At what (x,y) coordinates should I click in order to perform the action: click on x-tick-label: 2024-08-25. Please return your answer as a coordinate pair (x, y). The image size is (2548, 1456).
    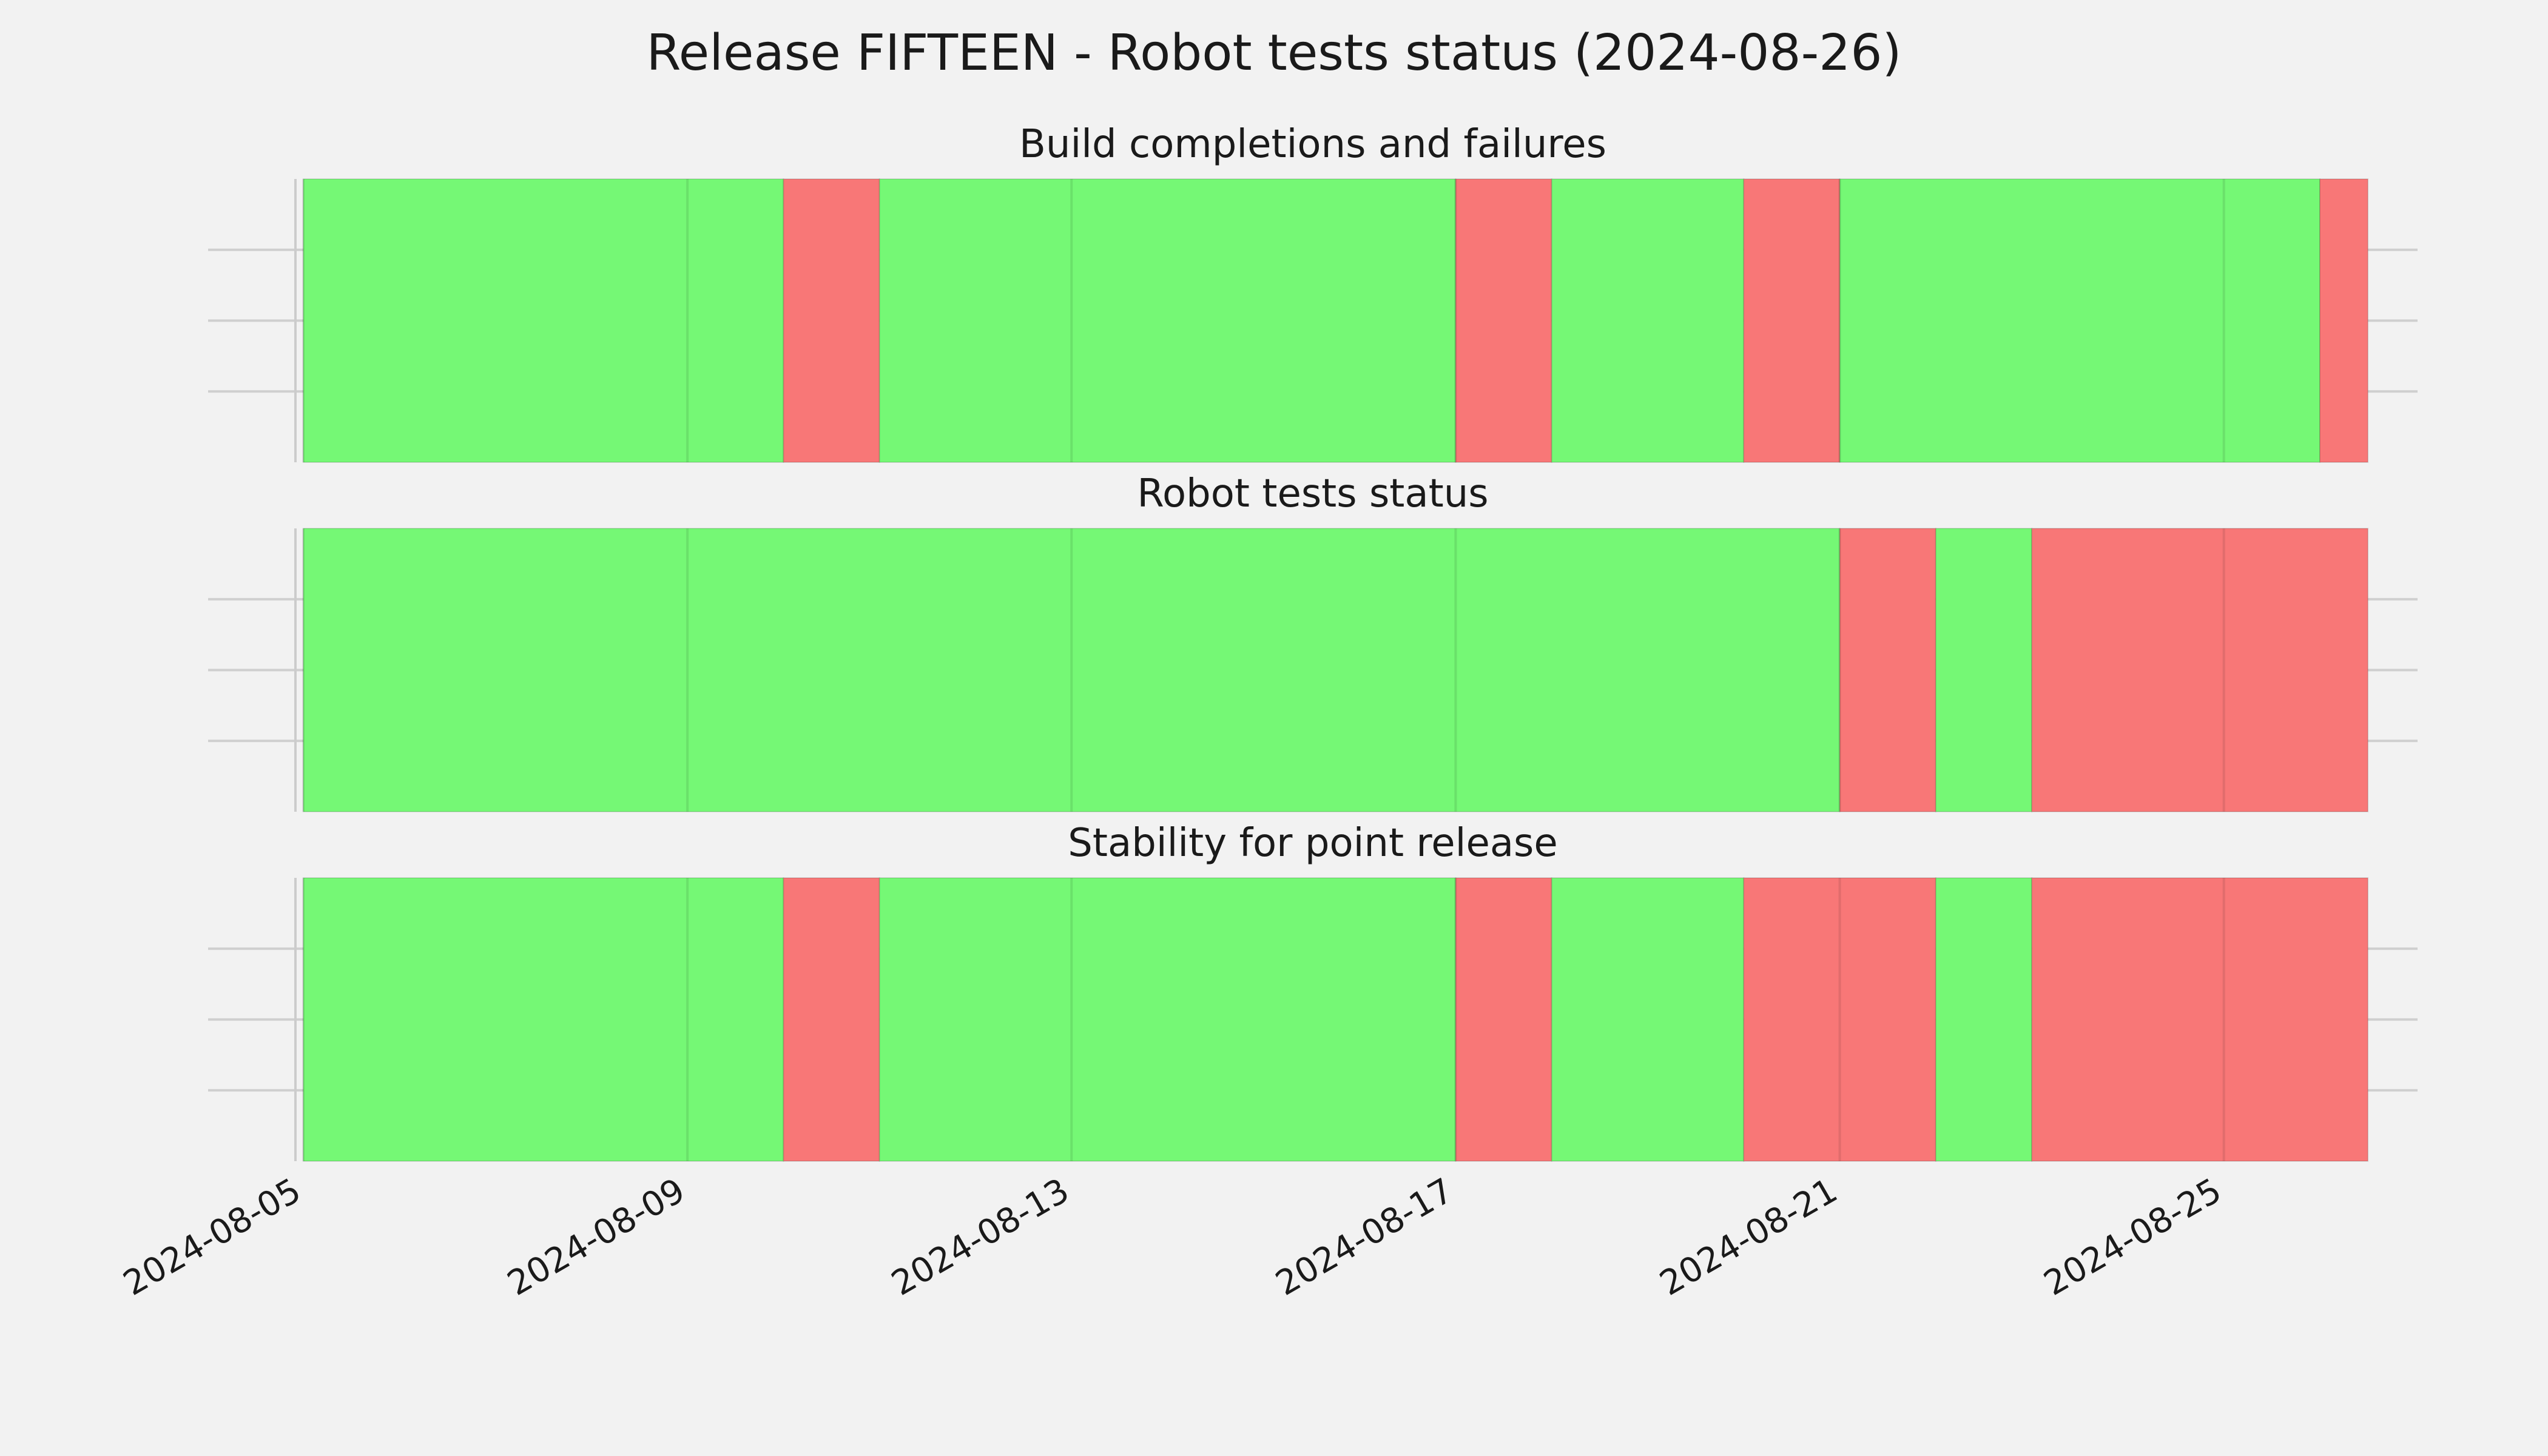
    Looking at the image, I should click on (2132, 1237).